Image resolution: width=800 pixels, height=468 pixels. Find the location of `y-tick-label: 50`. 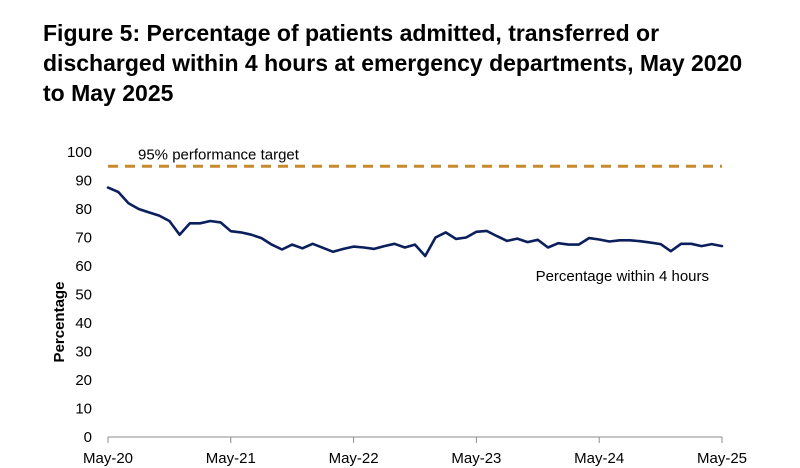

y-tick-label: 50 is located at coordinates (83, 295).